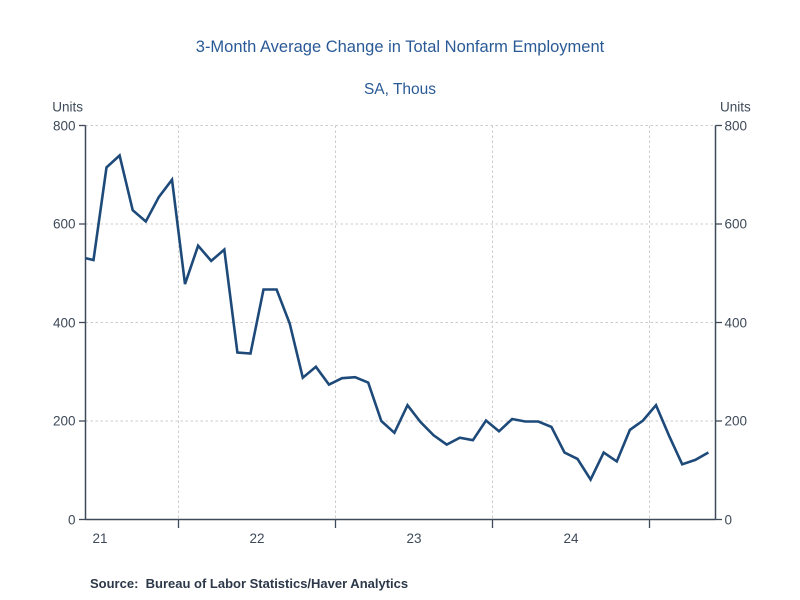 The height and width of the screenshot is (600, 800). I want to click on y-tick-label-left: 0, so click(71, 519).